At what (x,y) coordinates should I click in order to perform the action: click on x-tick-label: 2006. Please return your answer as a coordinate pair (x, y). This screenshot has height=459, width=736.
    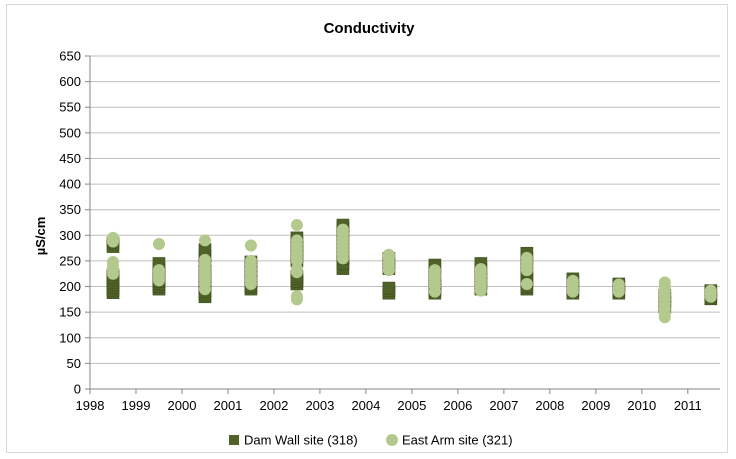
    Looking at the image, I should click on (457, 405).